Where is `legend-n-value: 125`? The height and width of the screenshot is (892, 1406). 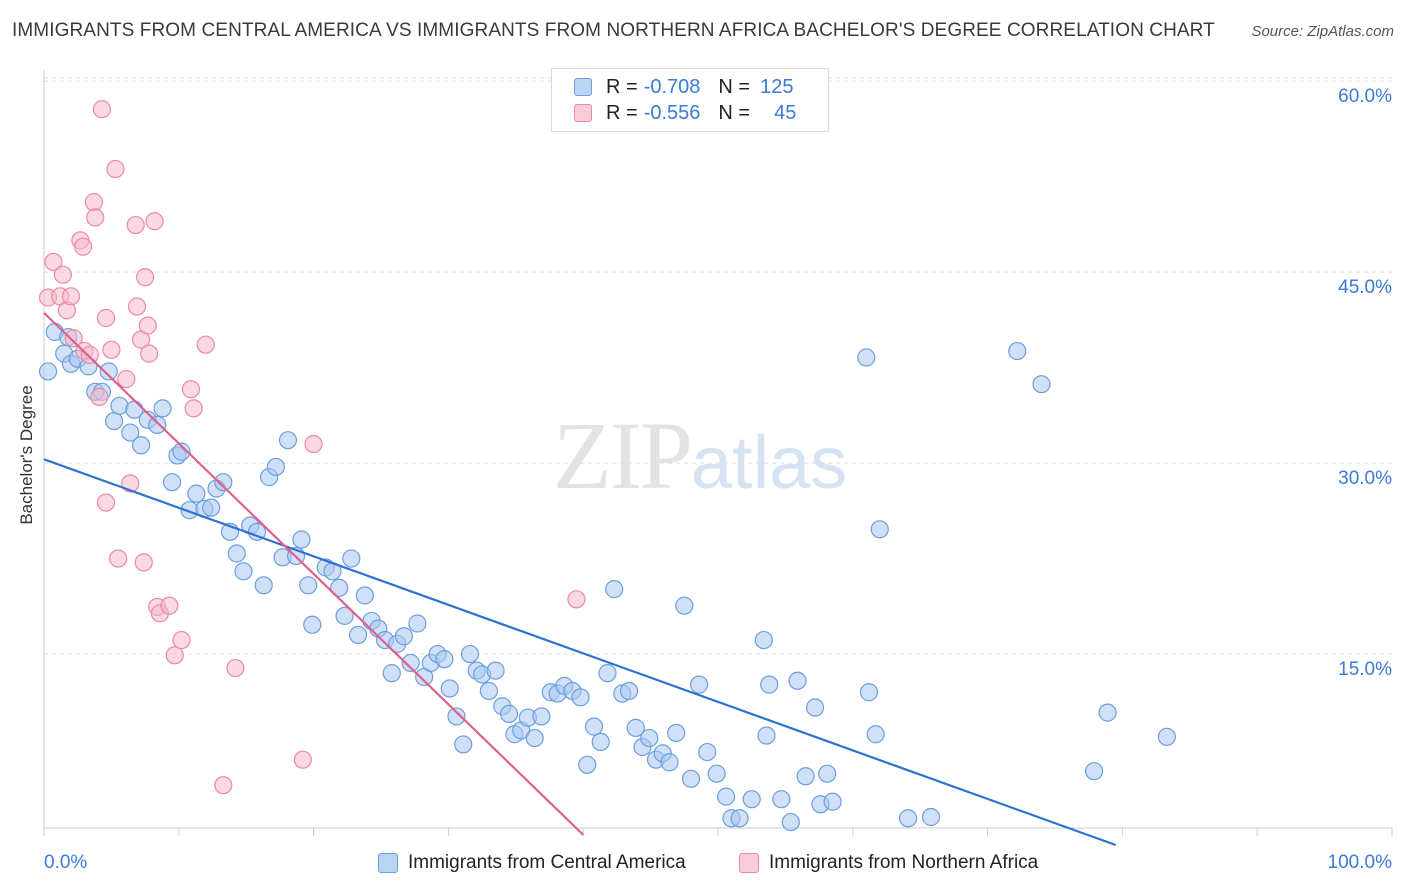 legend-n-value: 125 is located at coordinates (777, 86).